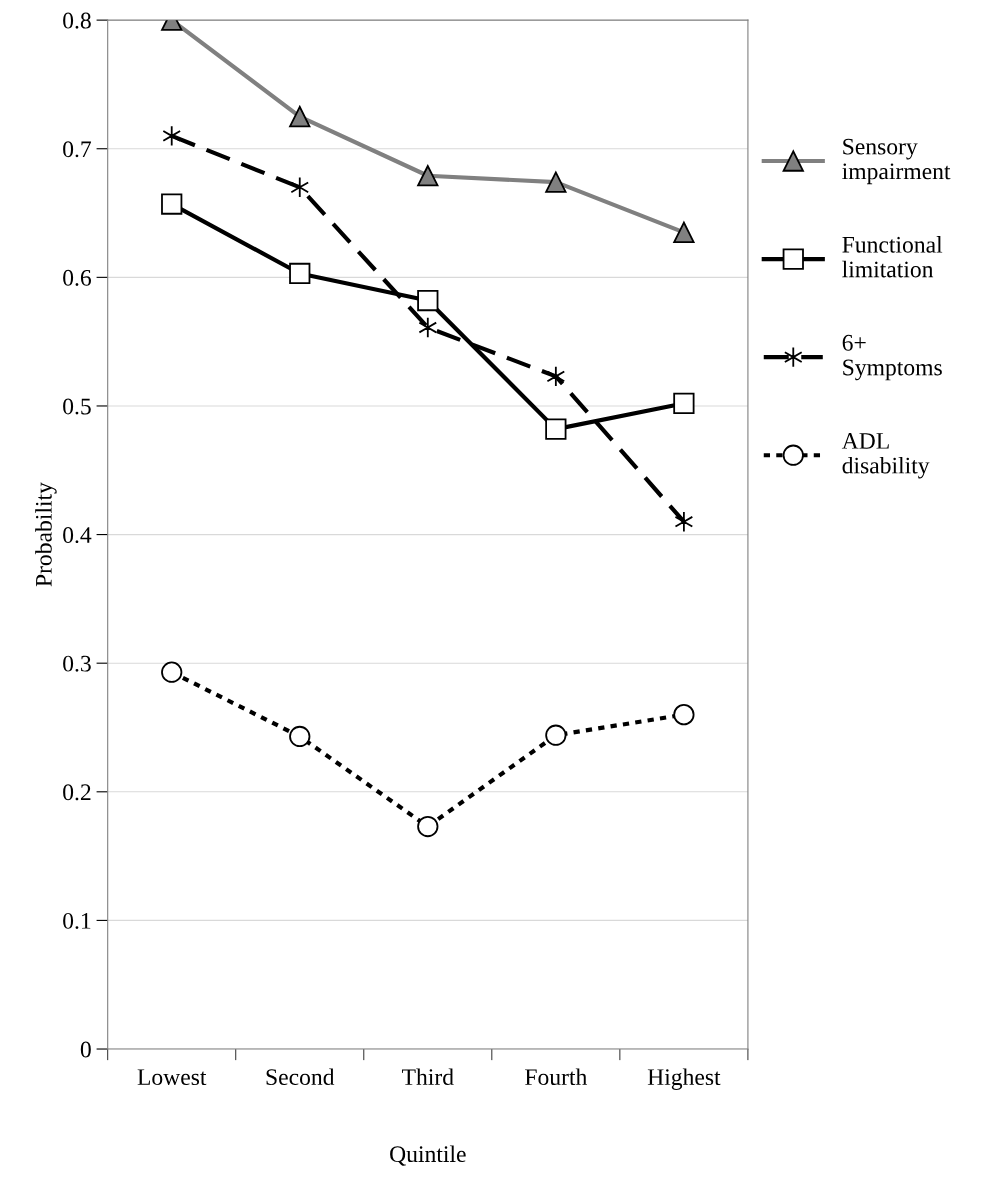  Describe the element at coordinates (428, 1155) in the screenshot. I see `x-axis-title: Quintile` at that location.